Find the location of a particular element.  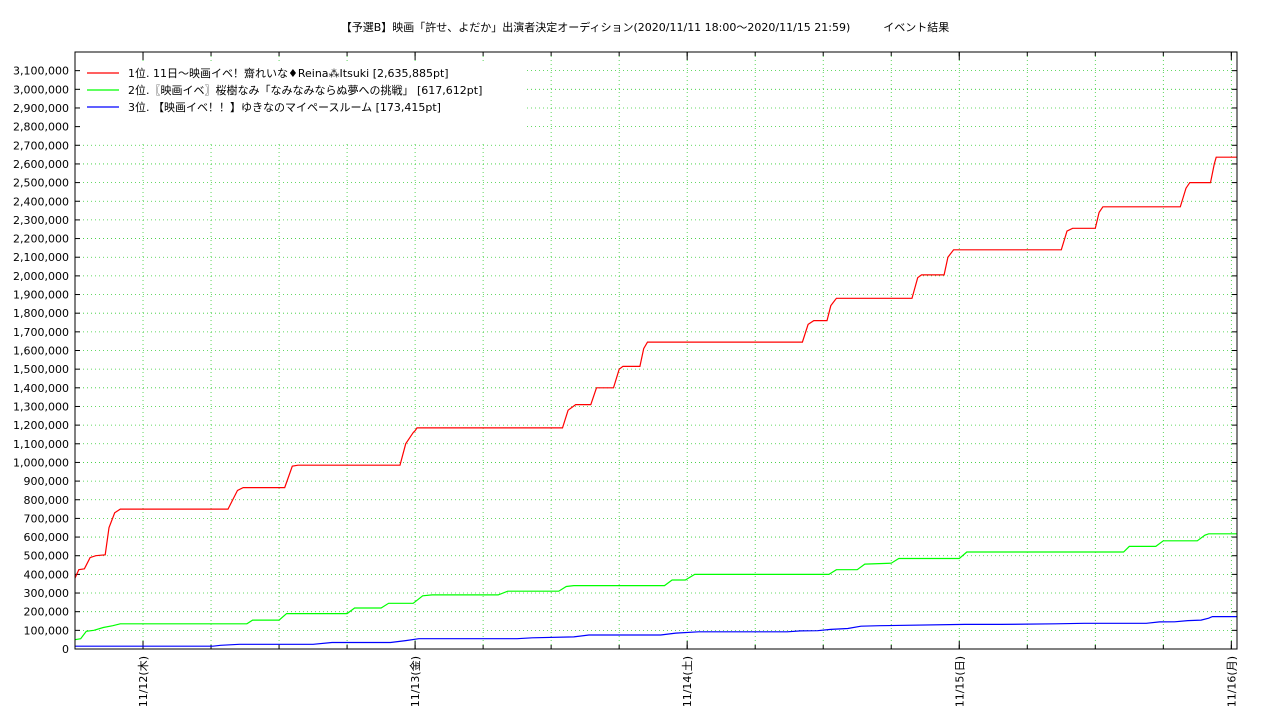

y-tick-label: 2,300,000 is located at coordinates (41, 220).